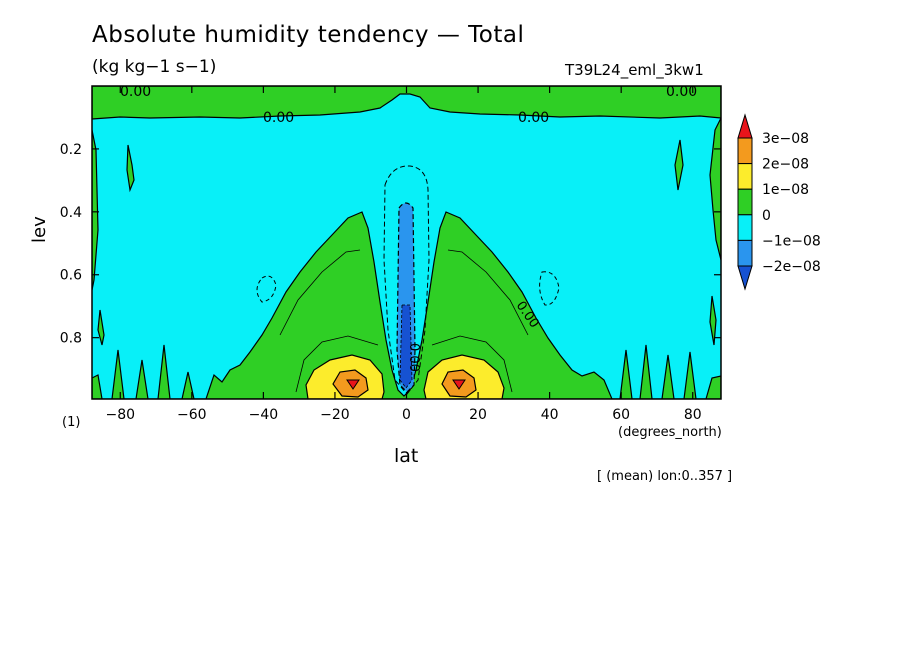 This screenshot has height=654, width=904. Describe the element at coordinates (785, 165) in the screenshot. I see `colorbar-label: 2e−08` at that location.